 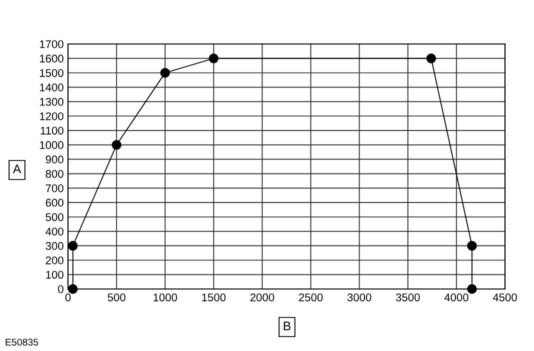 What do you see at coordinates (166, 297) in the screenshot?
I see `x-tick-label: 1000` at bounding box center [166, 297].